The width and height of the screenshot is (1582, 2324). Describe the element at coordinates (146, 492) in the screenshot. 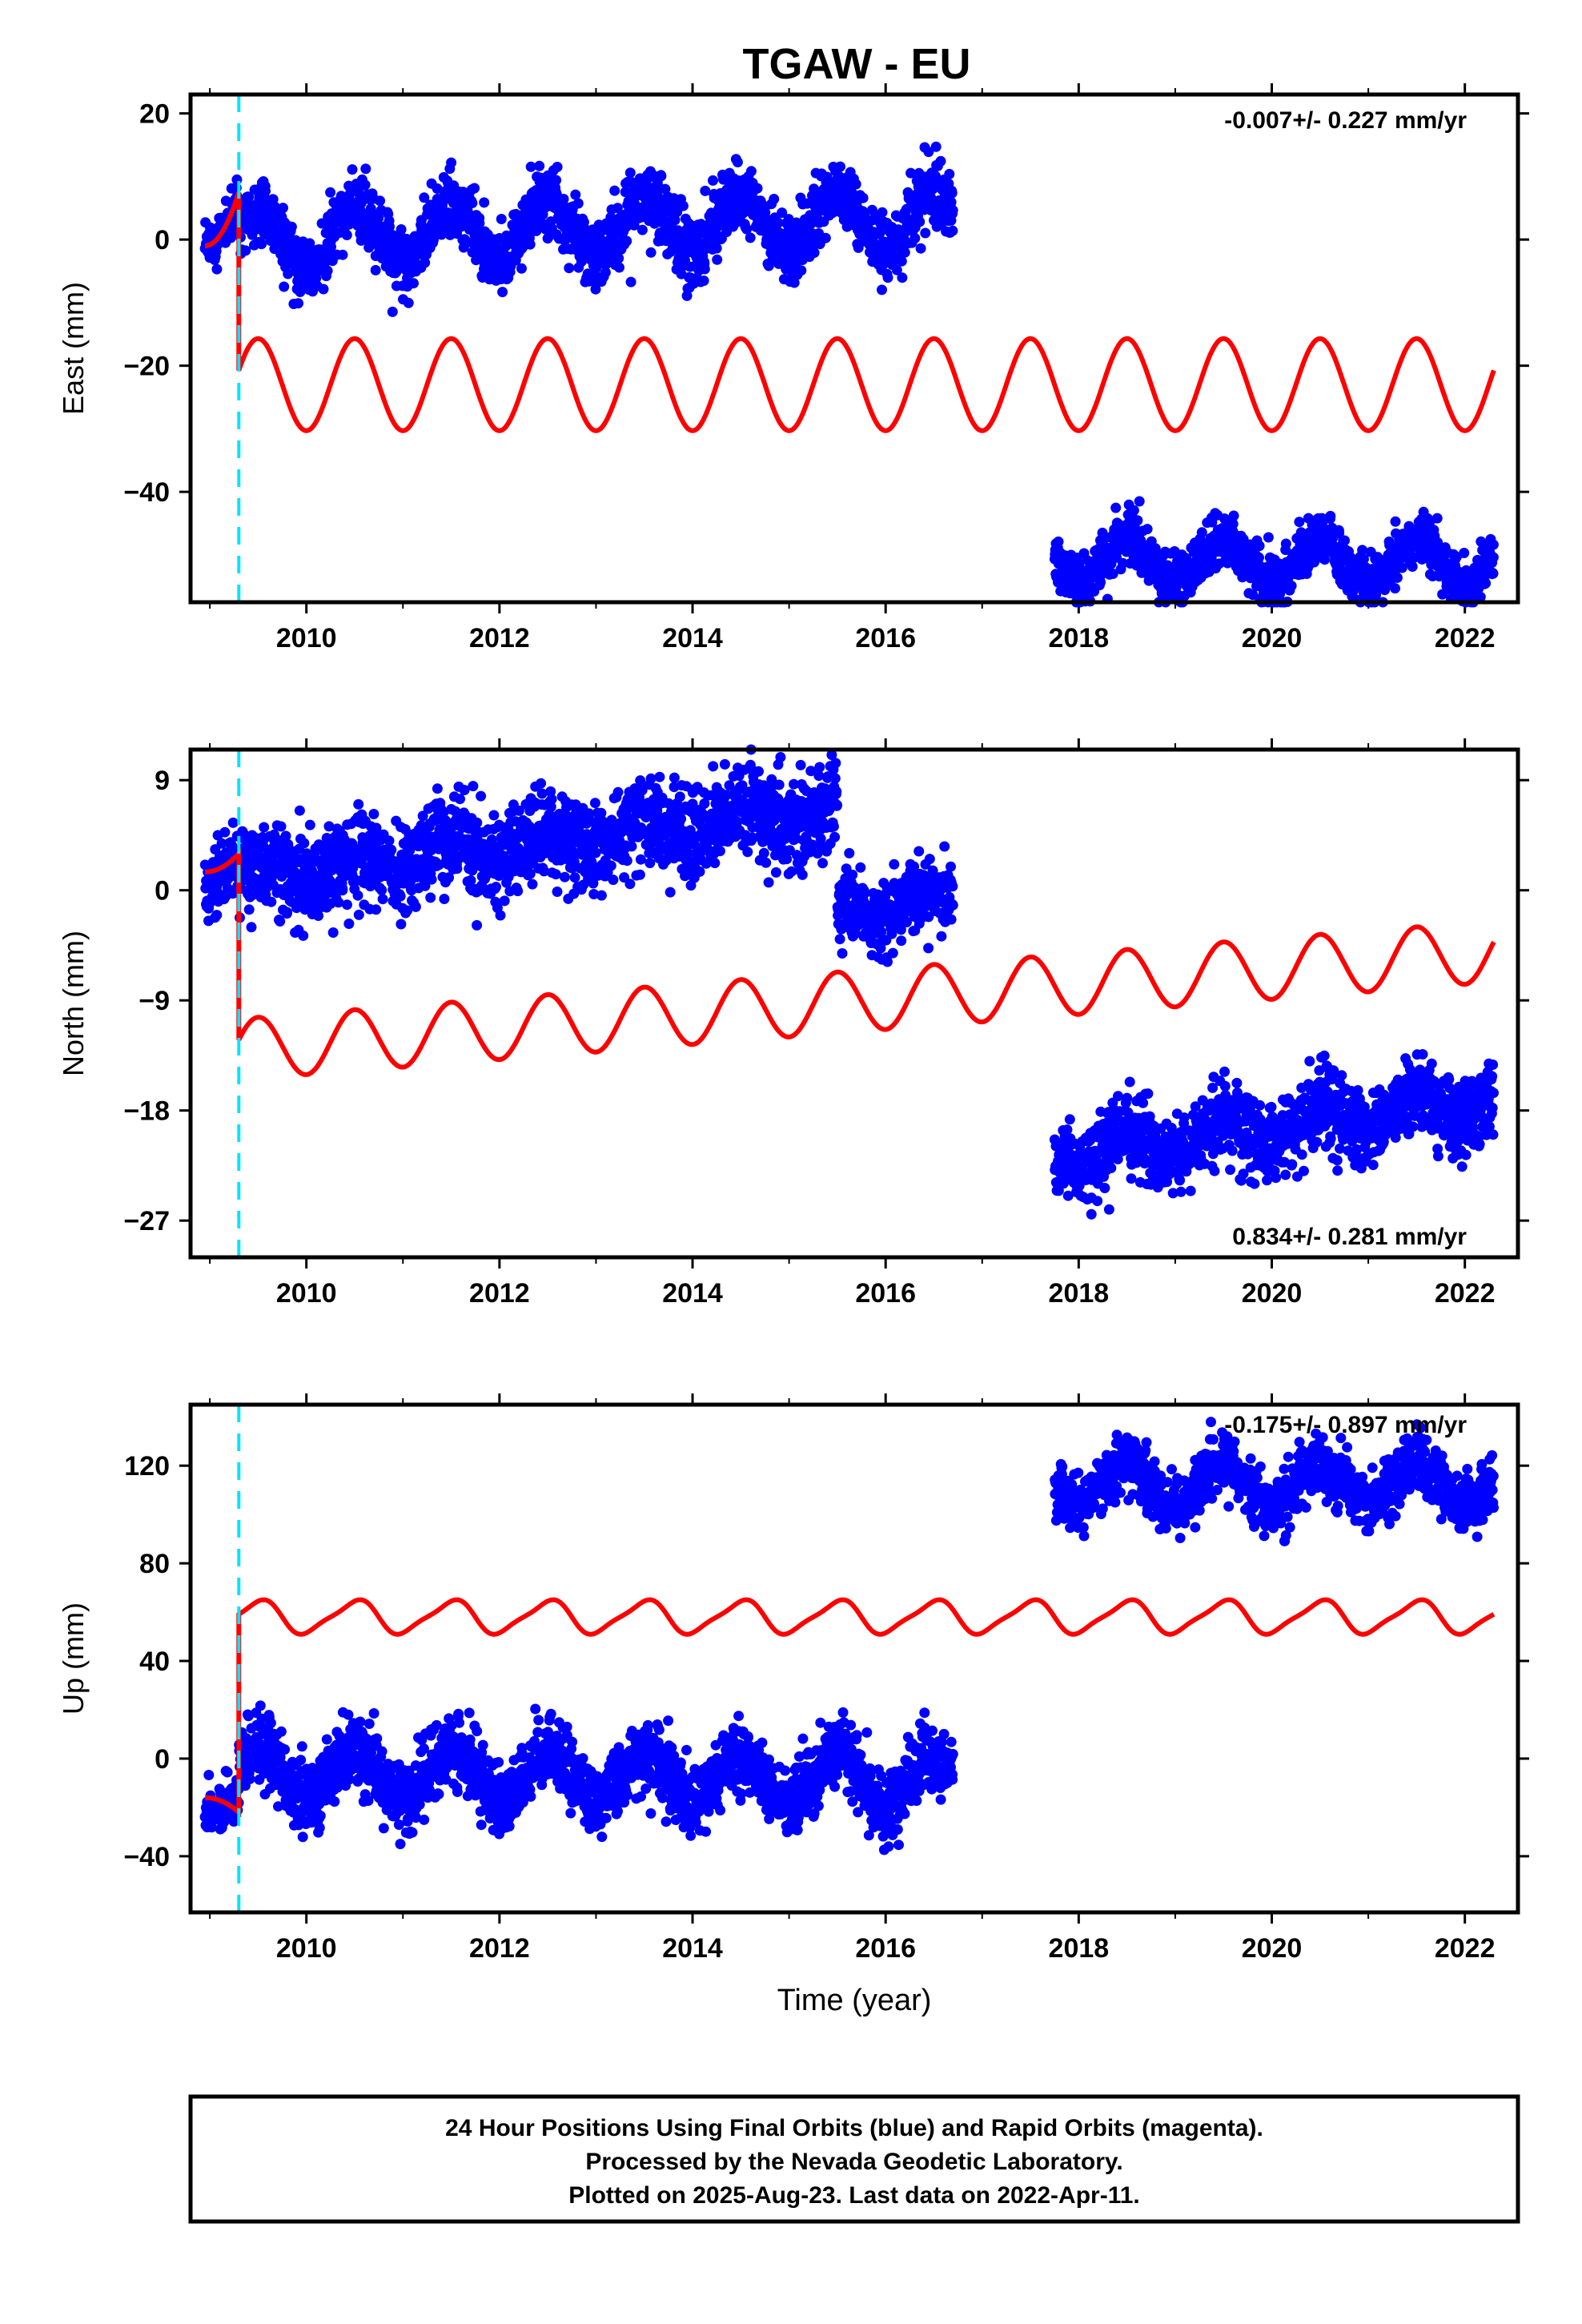

I see `y-tick-label: −40` at that location.